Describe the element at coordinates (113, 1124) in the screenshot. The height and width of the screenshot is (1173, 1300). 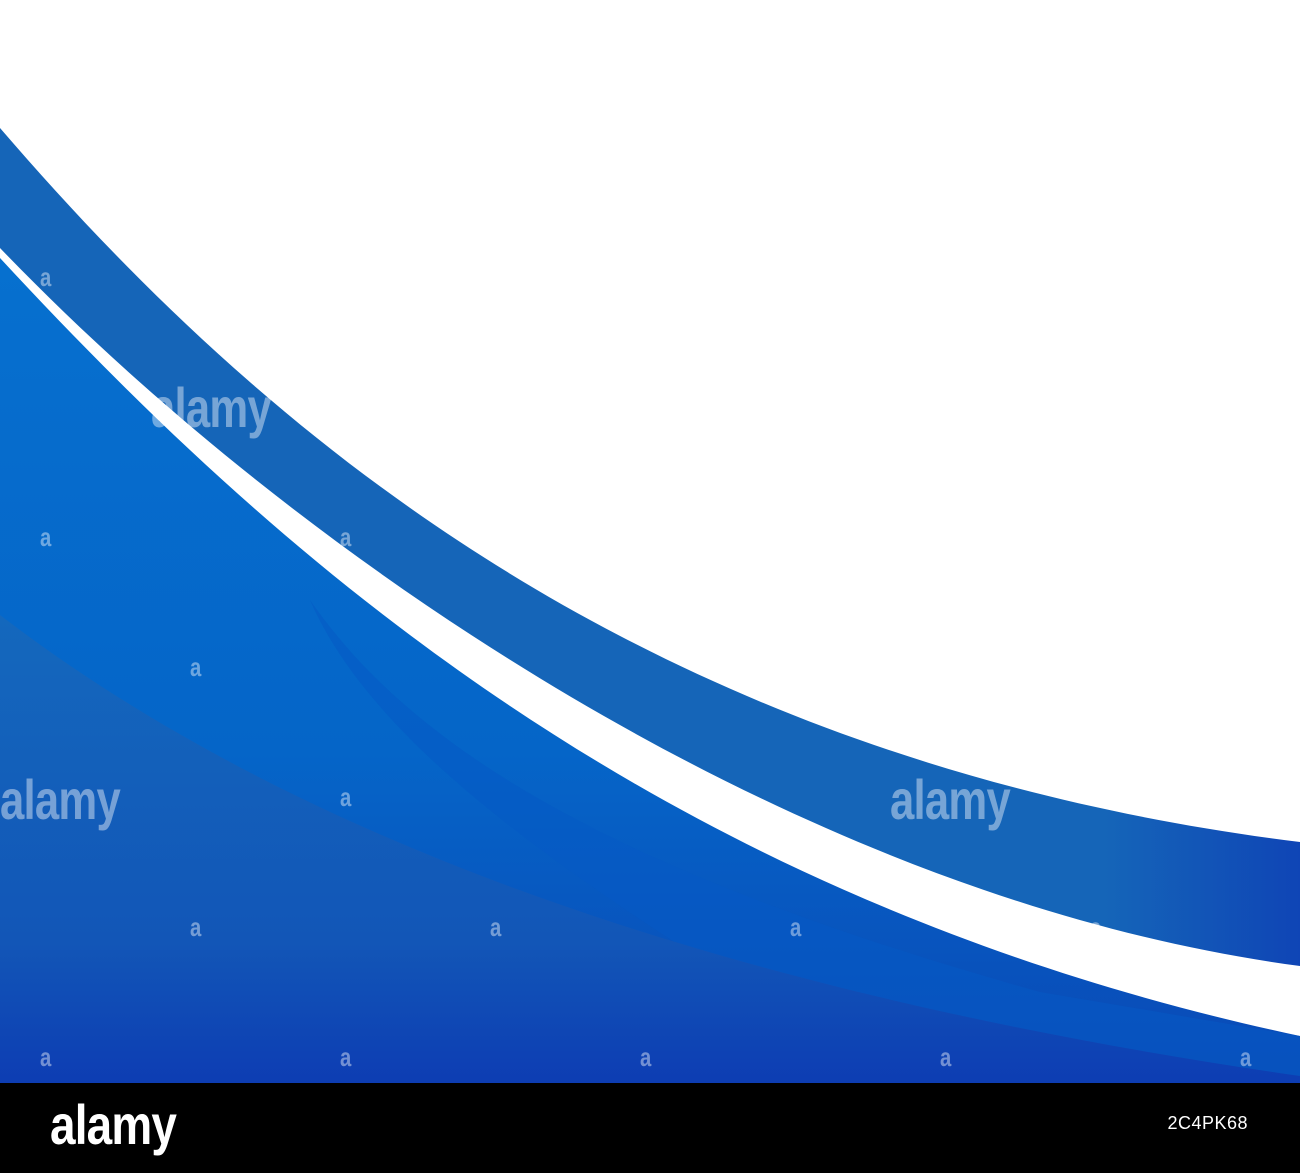
I see `alamy-logo: alamy` at that location.